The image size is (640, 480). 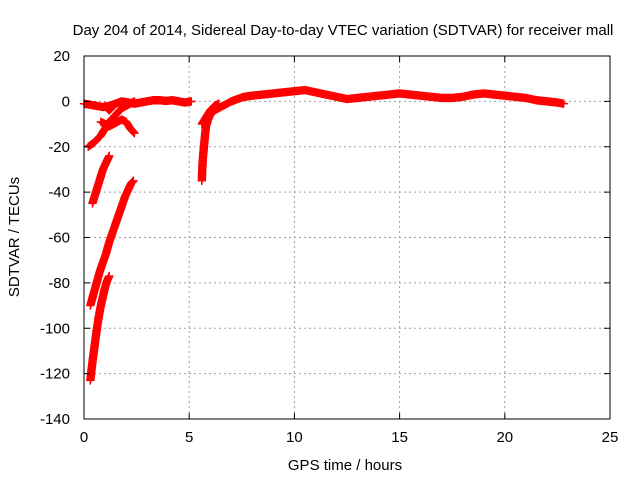 What do you see at coordinates (399, 437) in the screenshot?
I see `x-tick-label: 15` at bounding box center [399, 437].